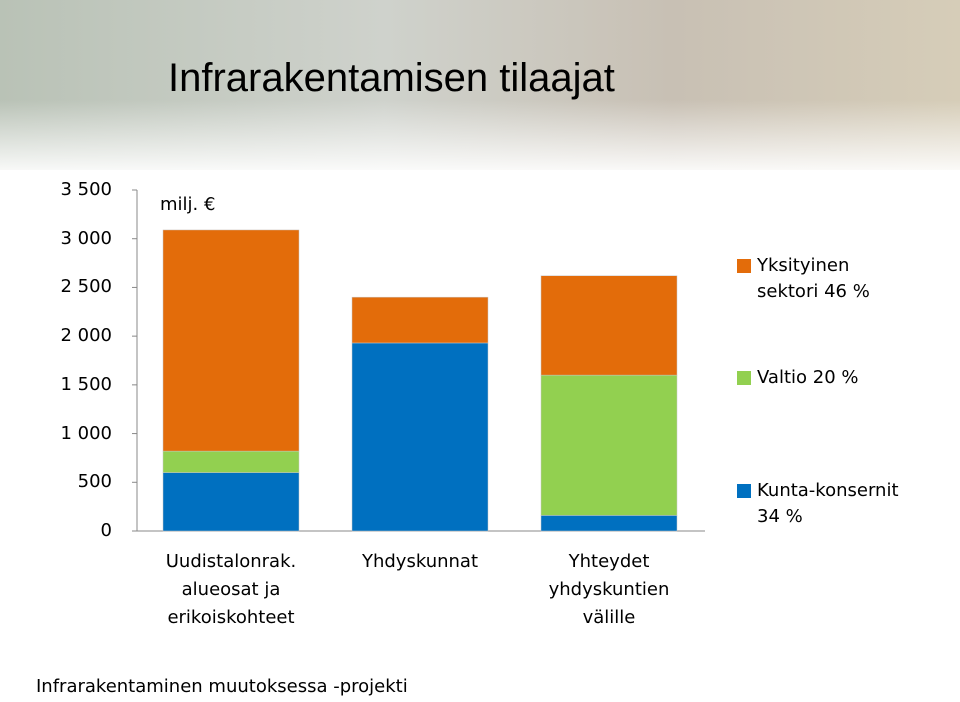  Describe the element at coordinates (480, 135) in the screenshot. I see `header-fade` at that location.